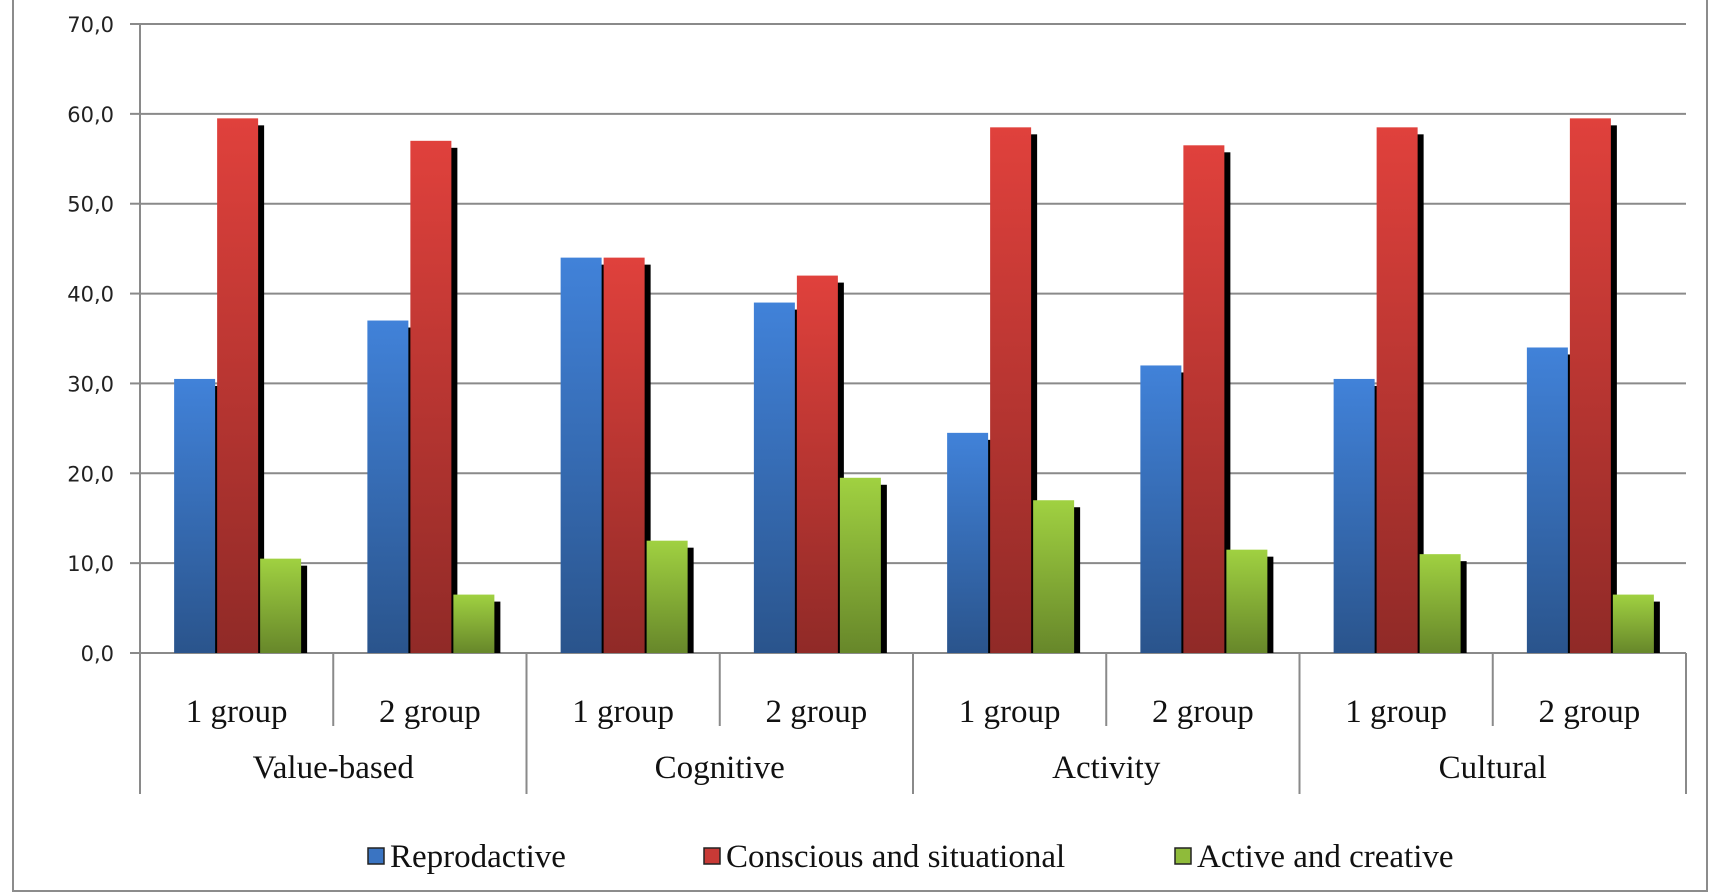 Image resolution: width=1722 pixels, height=896 pixels. Describe the element at coordinates (1493, 768) in the screenshot. I see `group-label: Cultural` at that location.